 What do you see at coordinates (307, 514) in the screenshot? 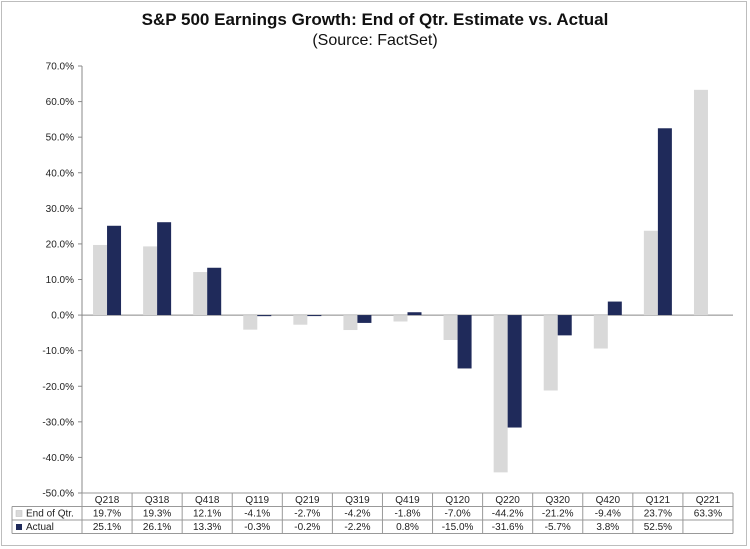
I see `data-label-estimate: -2.7%` at bounding box center [307, 514].